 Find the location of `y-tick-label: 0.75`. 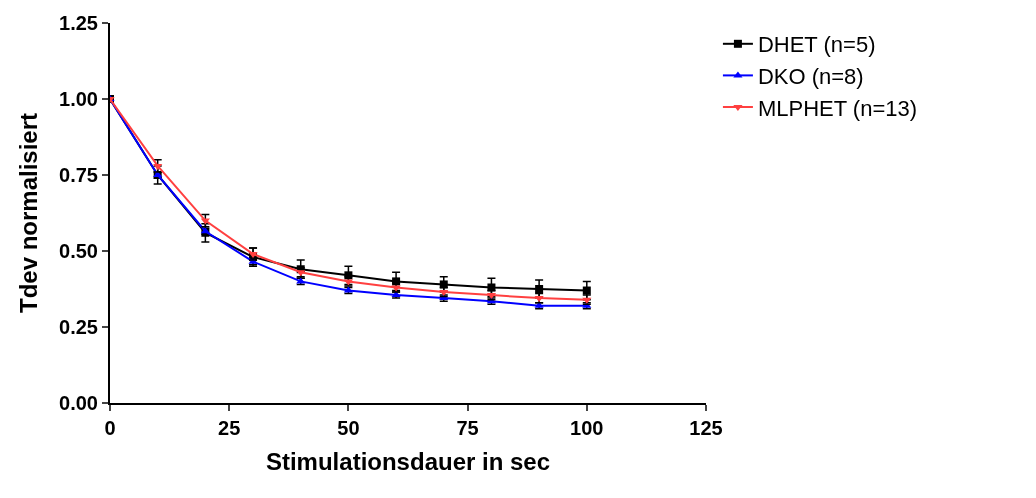

y-tick-label: 0.75 is located at coordinates (78, 175).